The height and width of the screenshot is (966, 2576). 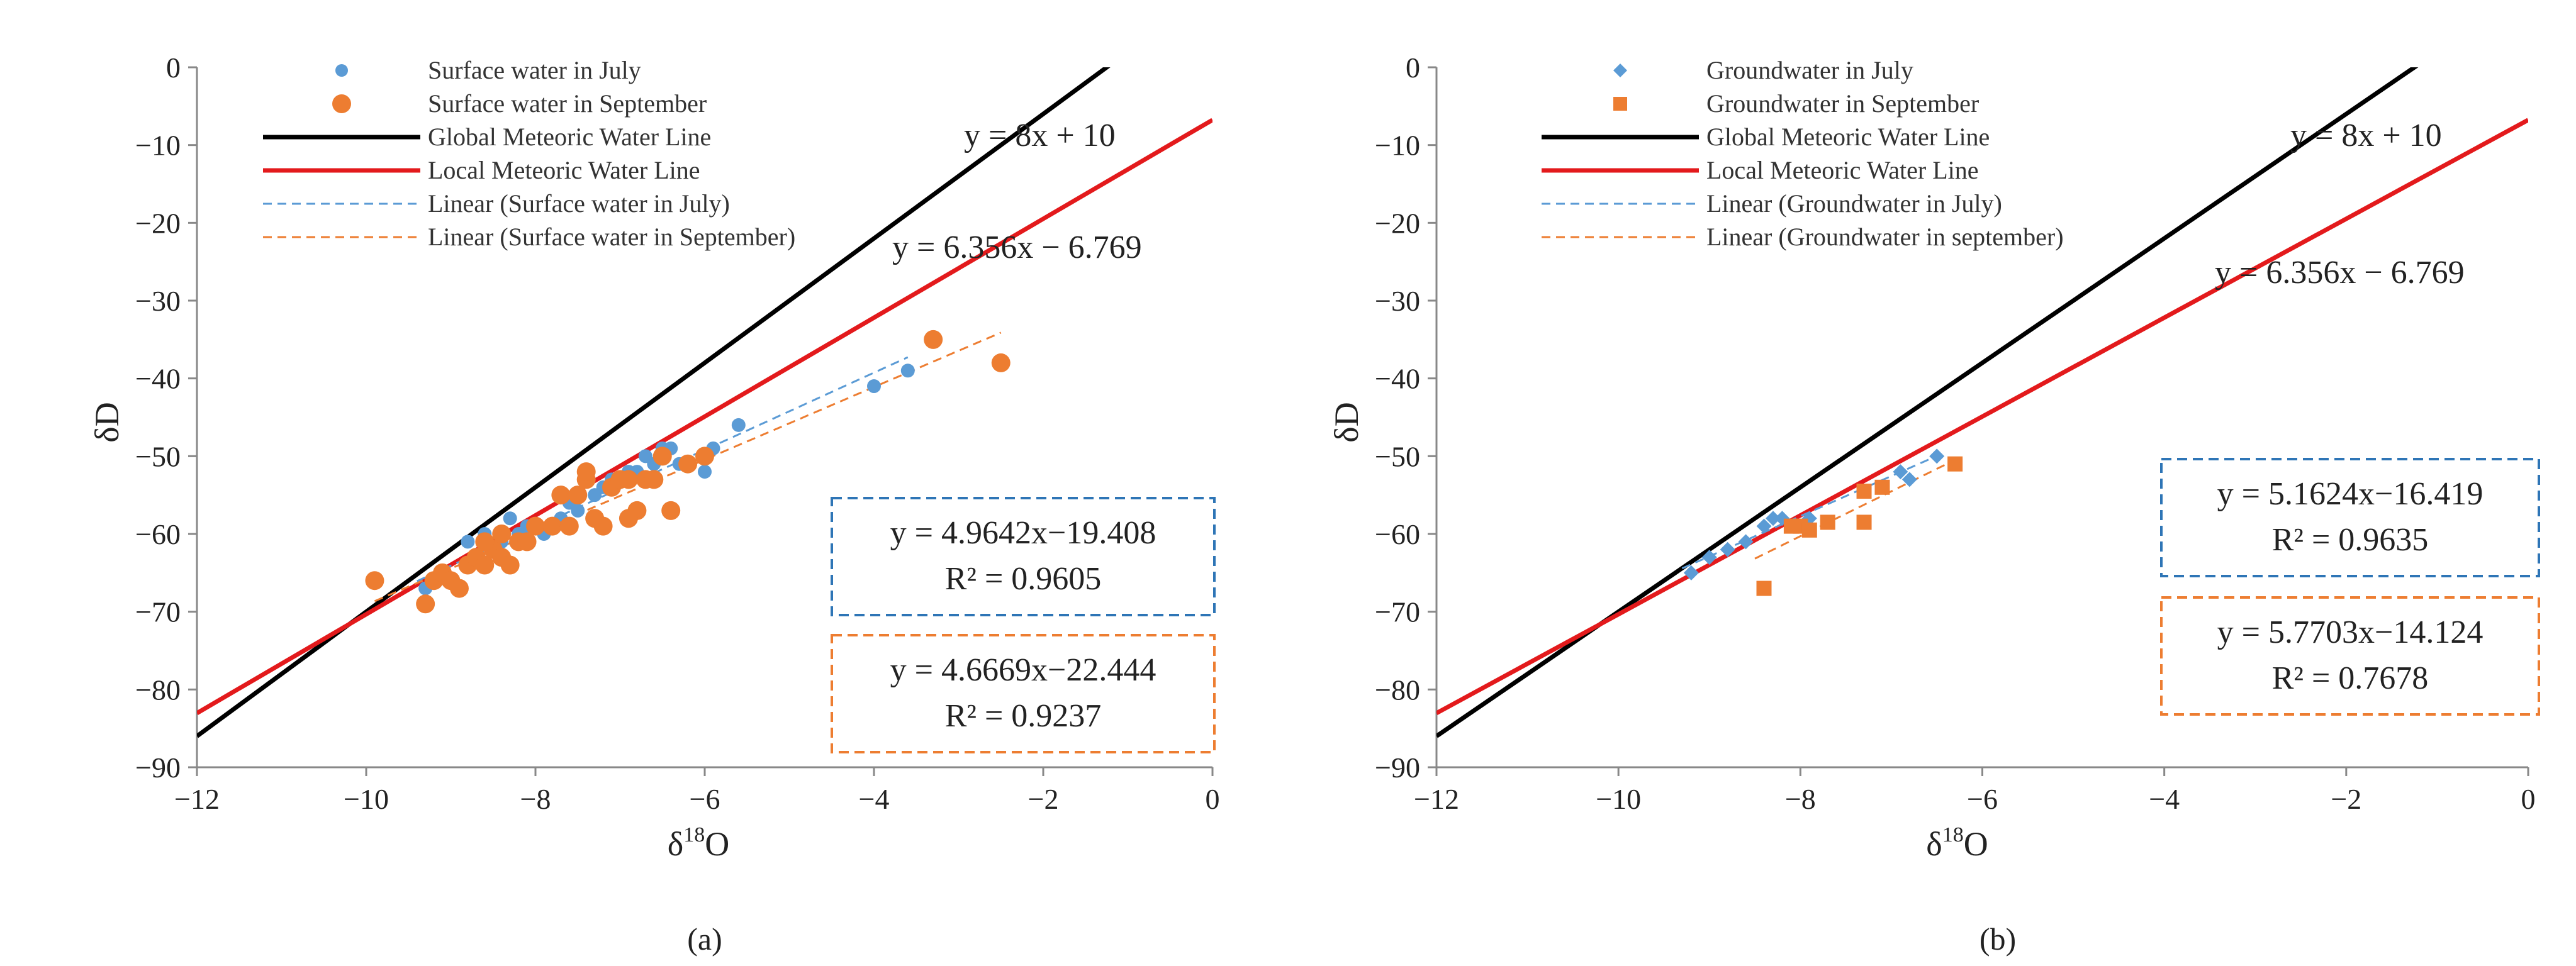 What do you see at coordinates (158, 223) in the screenshot?
I see `y-tick-label: −20` at bounding box center [158, 223].